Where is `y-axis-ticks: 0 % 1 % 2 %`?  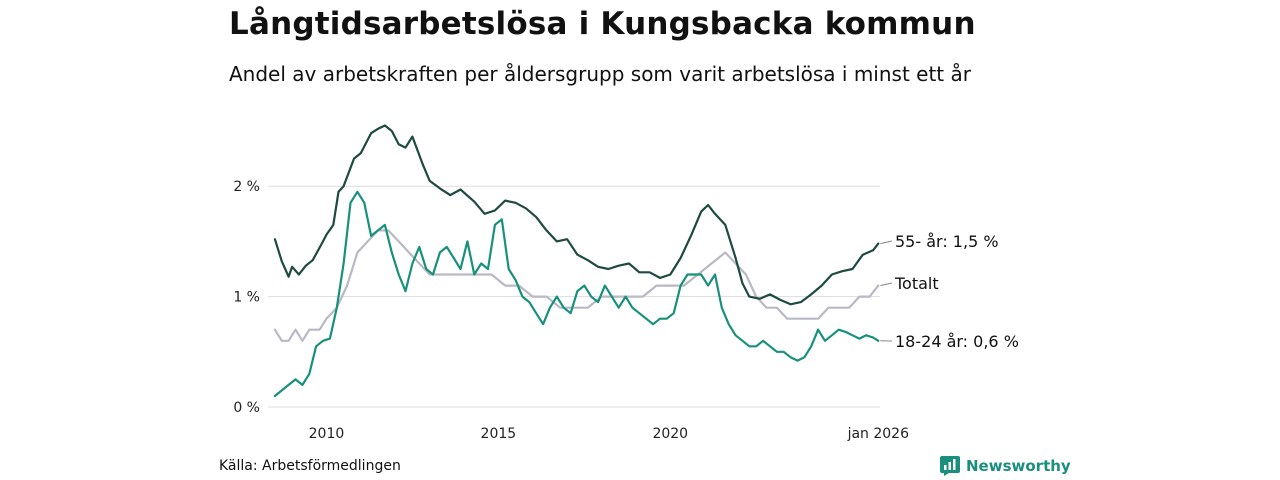 y-axis-ticks: 0 % 1 % 2 % is located at coordinates (246, 297).